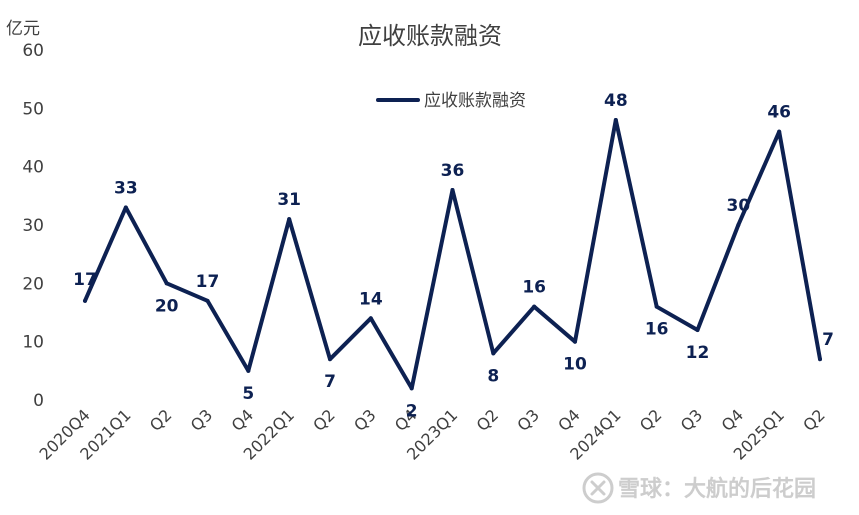 The height and width of the screenshot is (515, 859). Describe the element at coordinates (698, 353) in the screenshot. I see `data-label: 12` at that location.